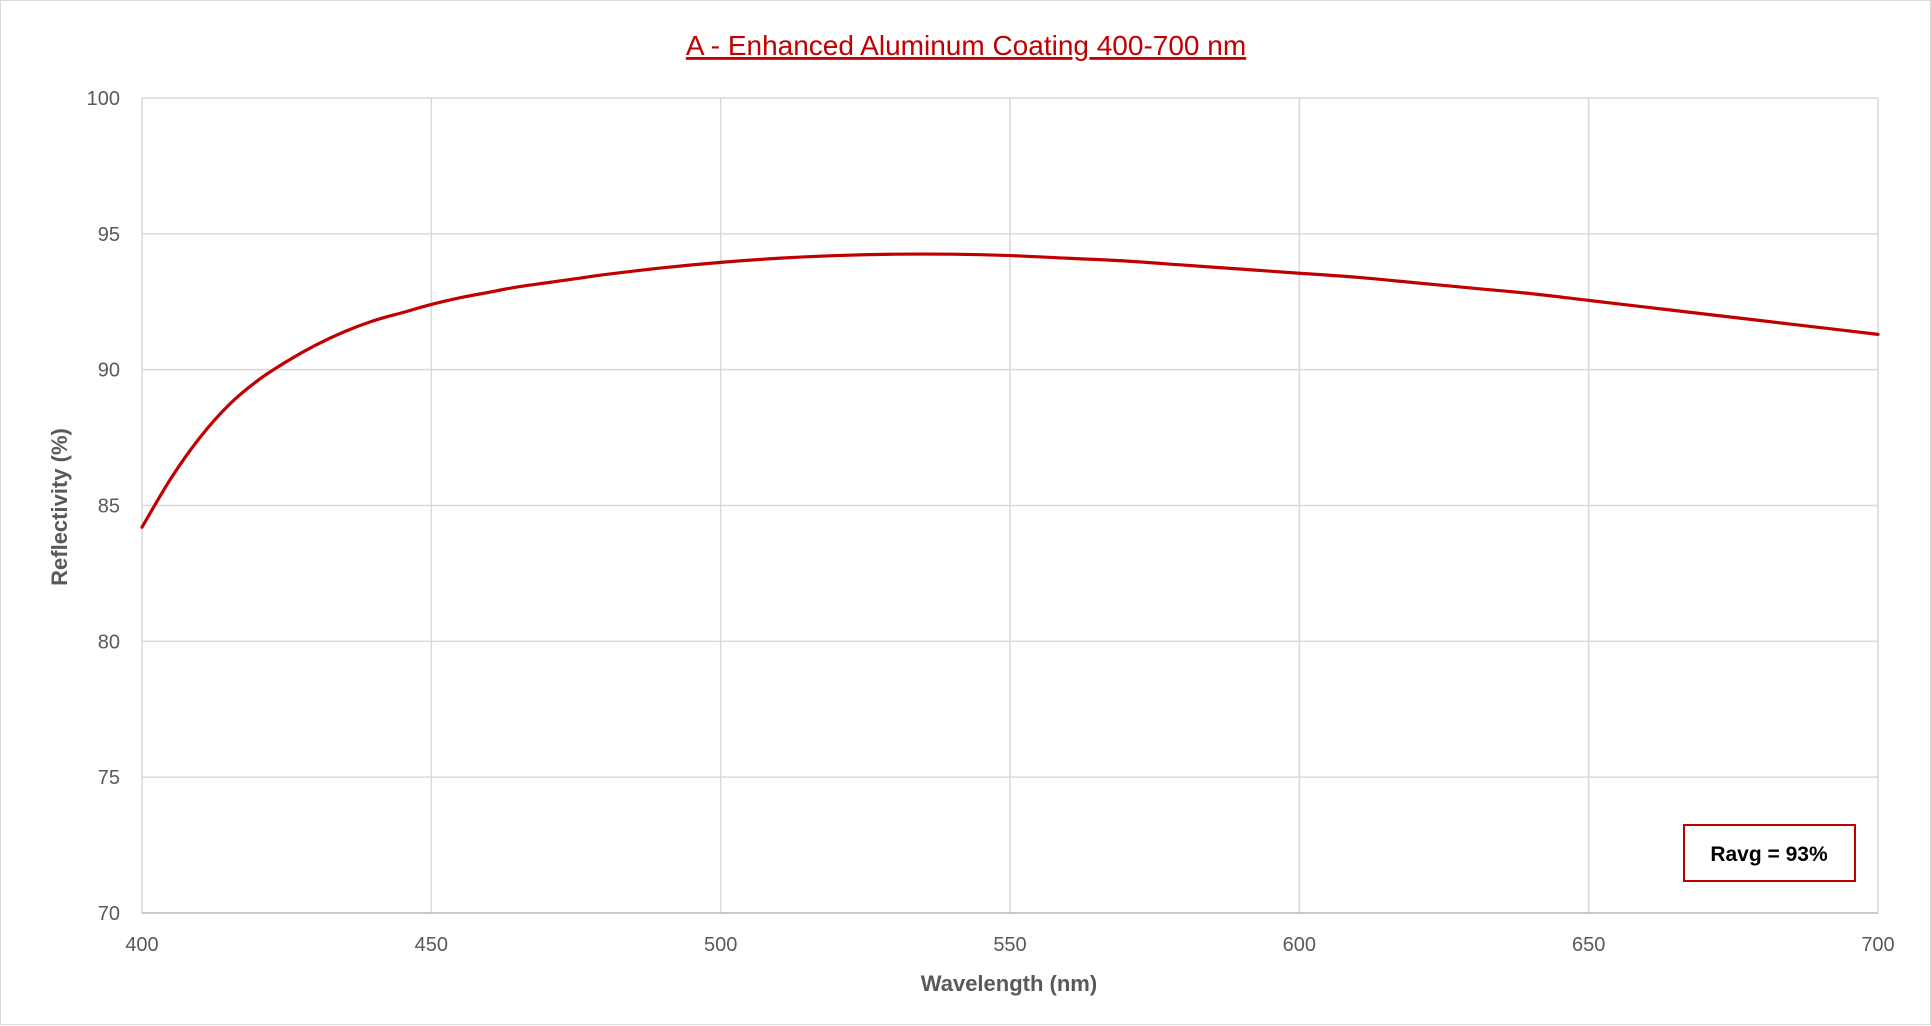 This screenshot has height=1026, width=1931. Describe the element at coordinates (109, 371) in the screenshot. I see `y-tick-label: 90` at that location.